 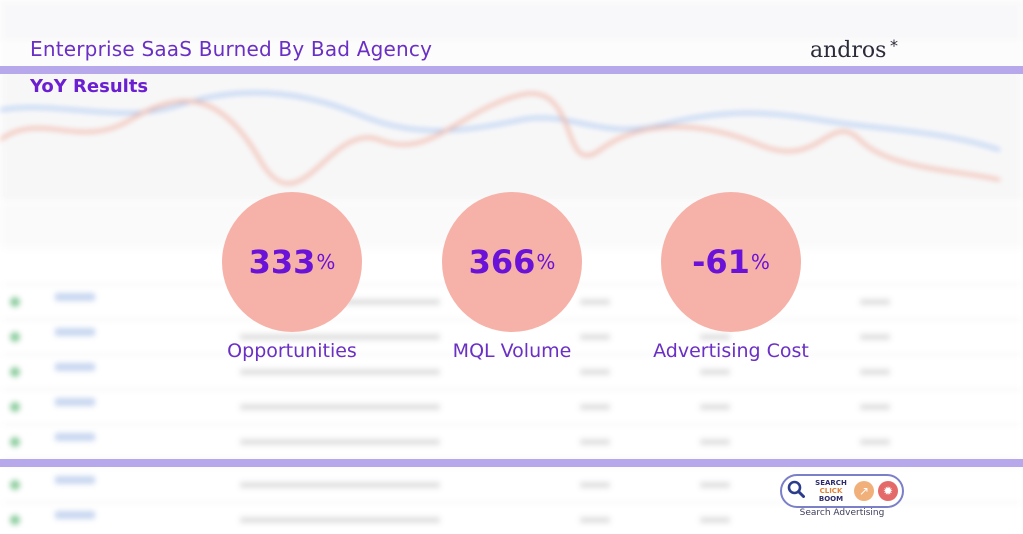 I want to click on brand-logo-mark: *, so click(x=894, y=45).